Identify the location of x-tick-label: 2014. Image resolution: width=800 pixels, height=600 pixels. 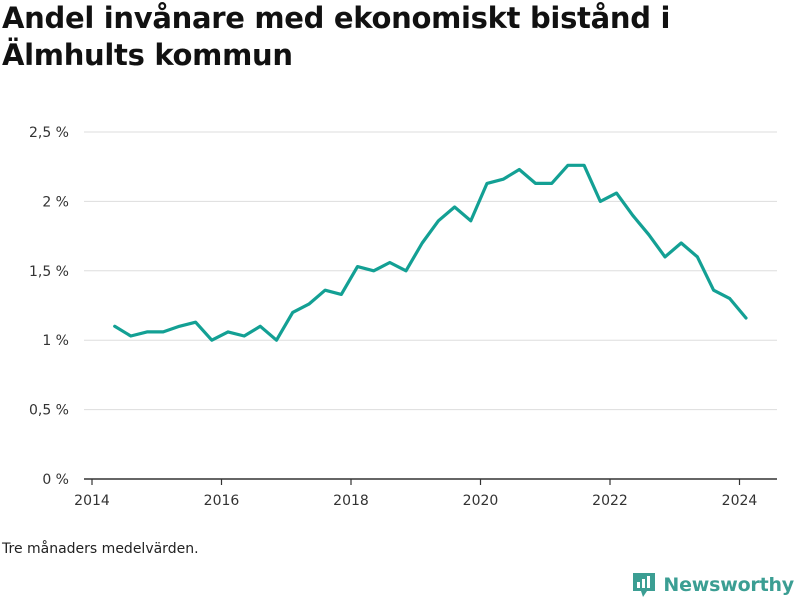
(92, 501).